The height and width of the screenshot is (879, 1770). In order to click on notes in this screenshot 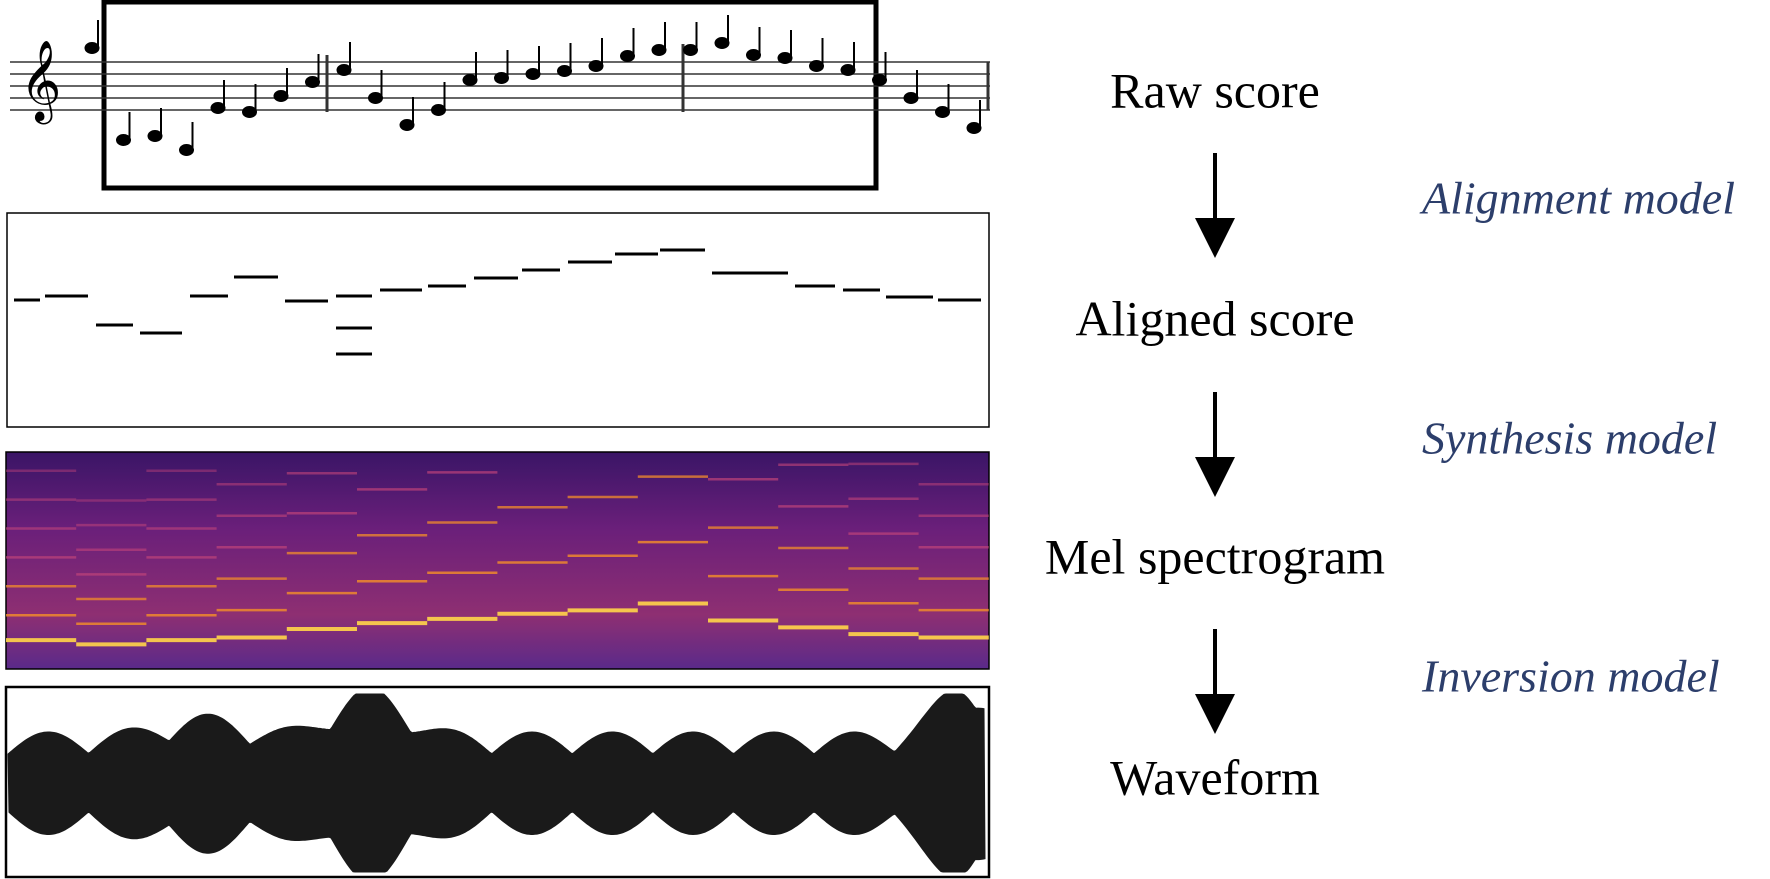, I will do `click(533, 85)`.